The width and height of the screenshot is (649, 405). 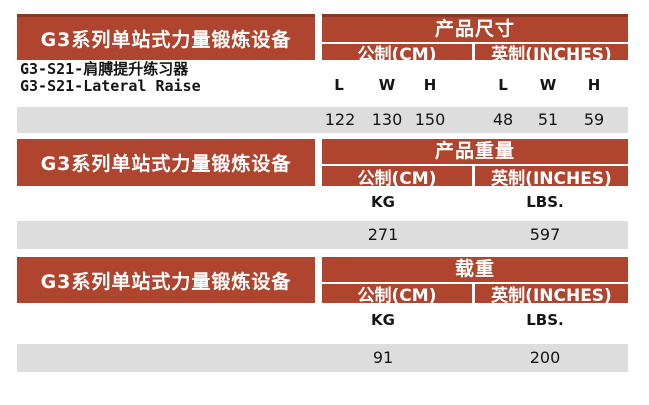 What do you see at coordinates (339, 85) in the screenshot?
I see `col-header-metric-l: L` at bounding box center [339, 85].